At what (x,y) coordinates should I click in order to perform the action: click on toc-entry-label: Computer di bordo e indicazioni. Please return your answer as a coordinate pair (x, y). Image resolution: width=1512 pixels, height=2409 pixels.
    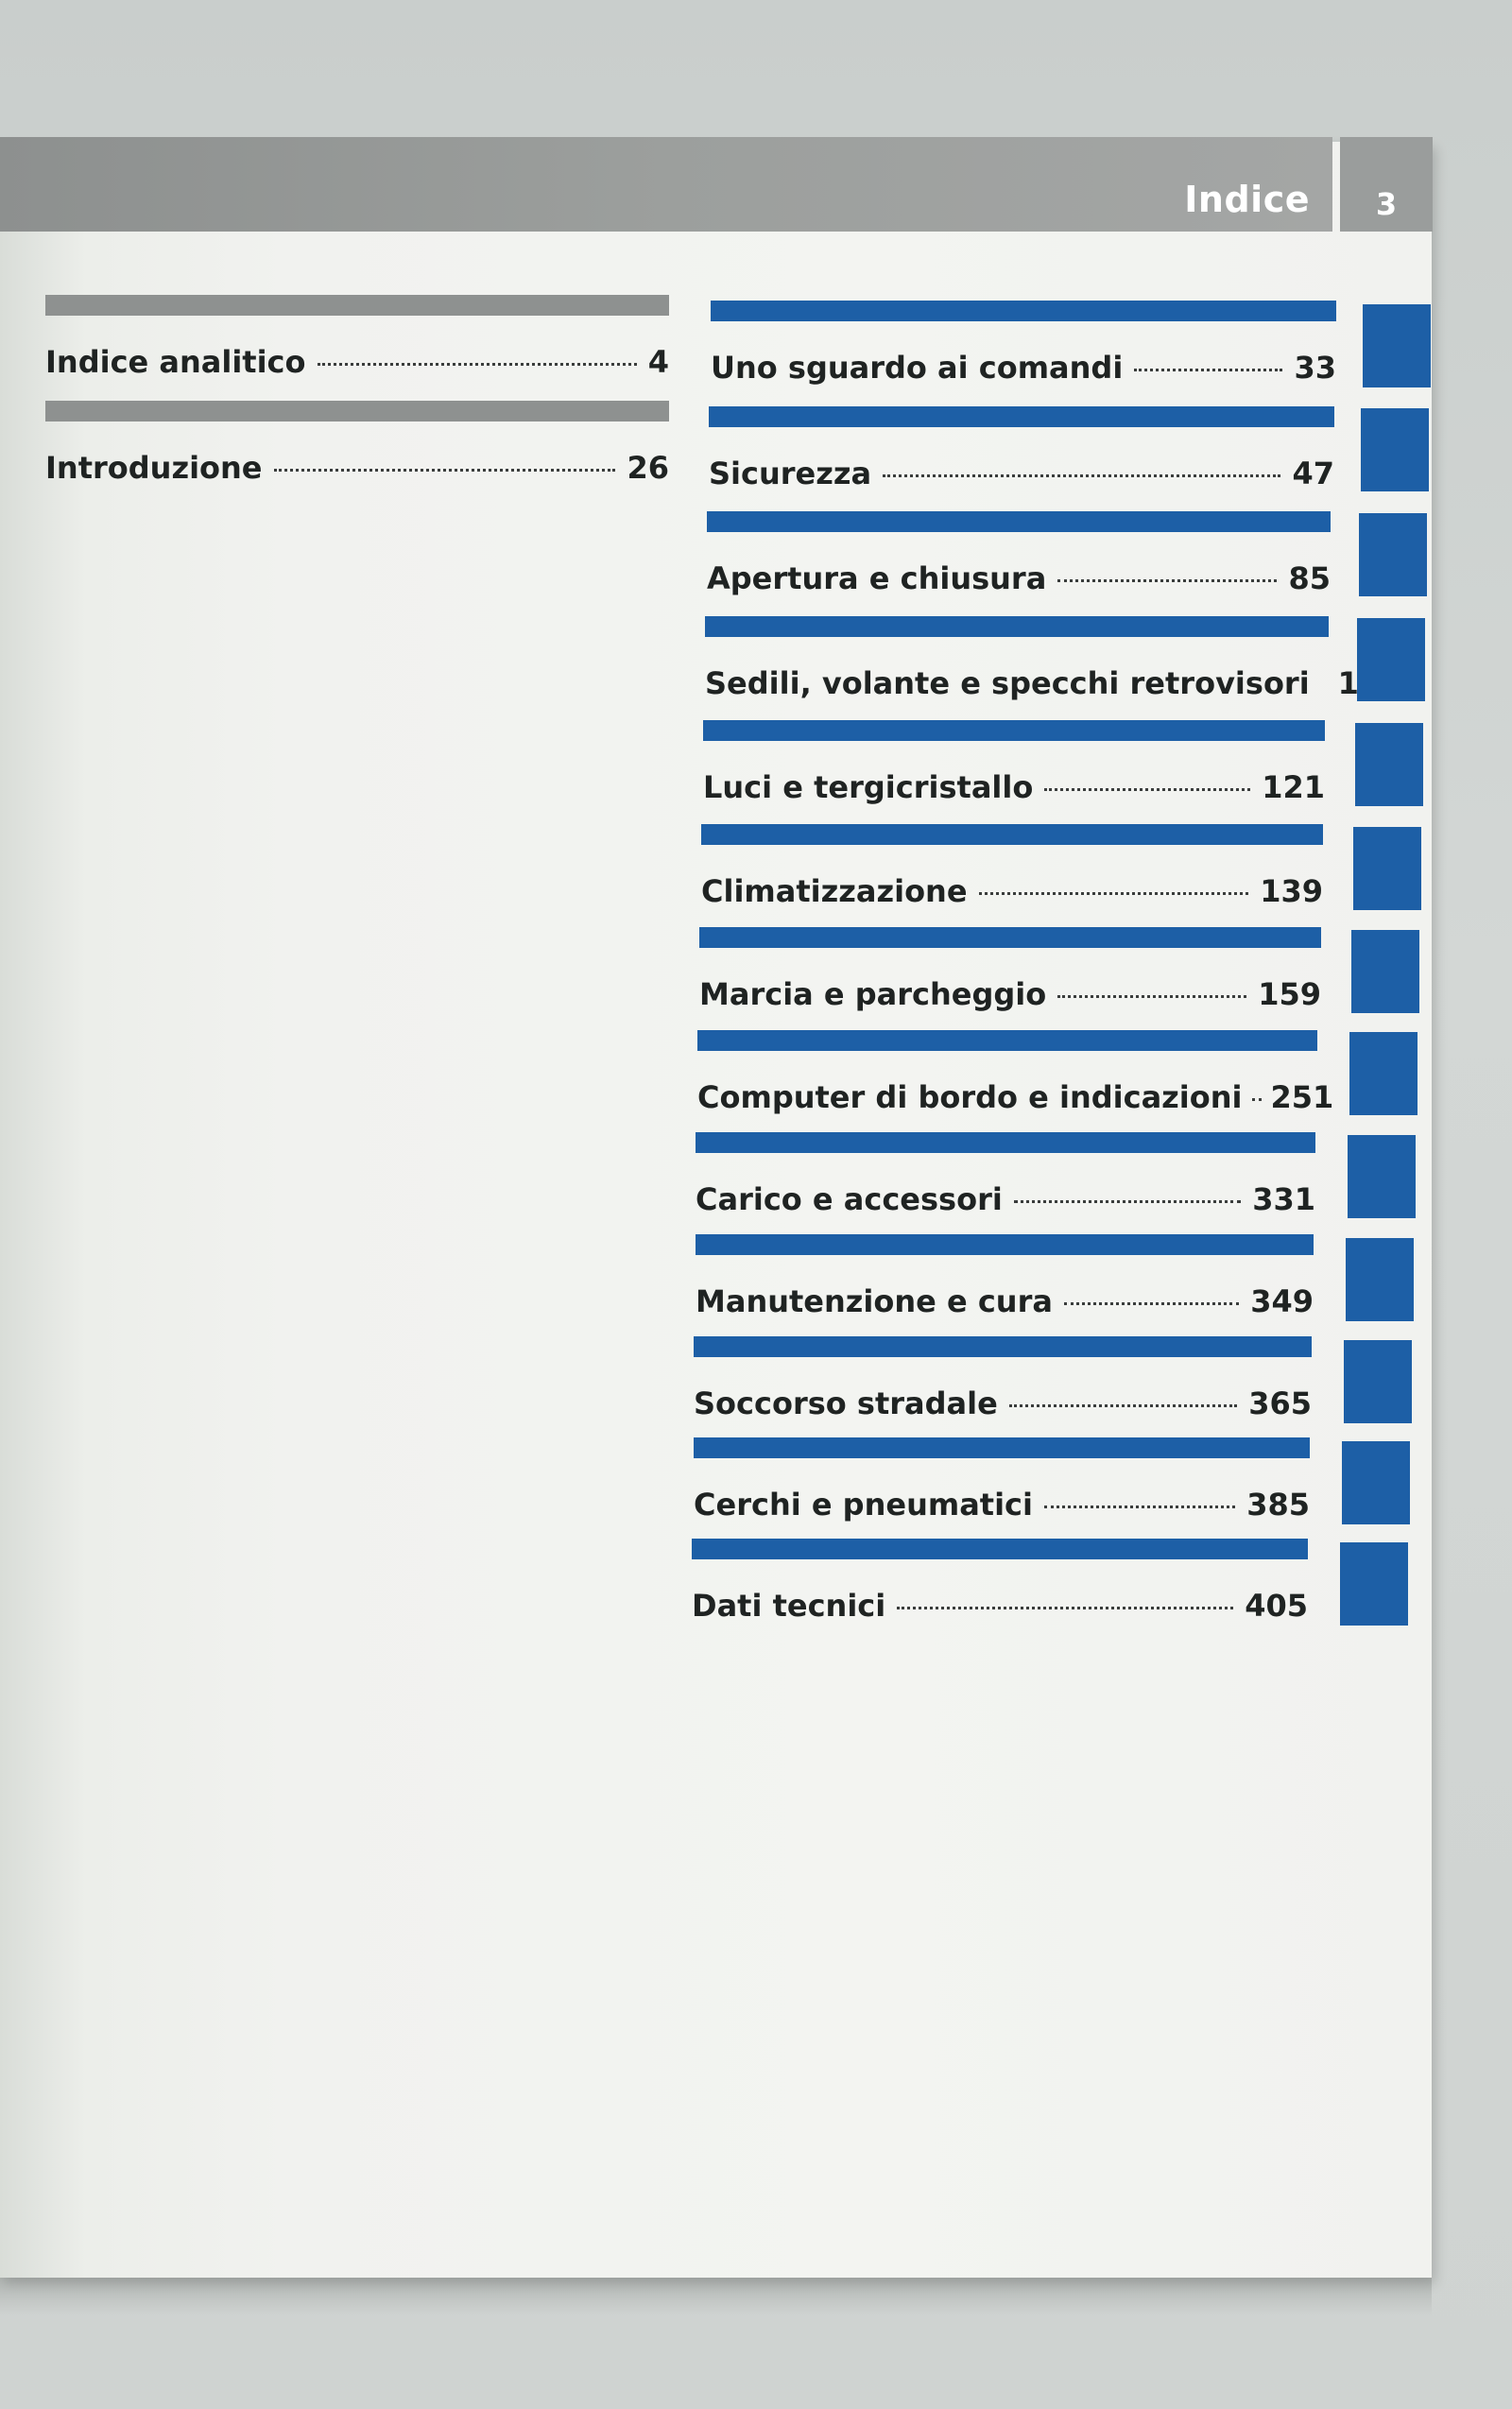
    Looking at the image, I should click on (970, 1097).